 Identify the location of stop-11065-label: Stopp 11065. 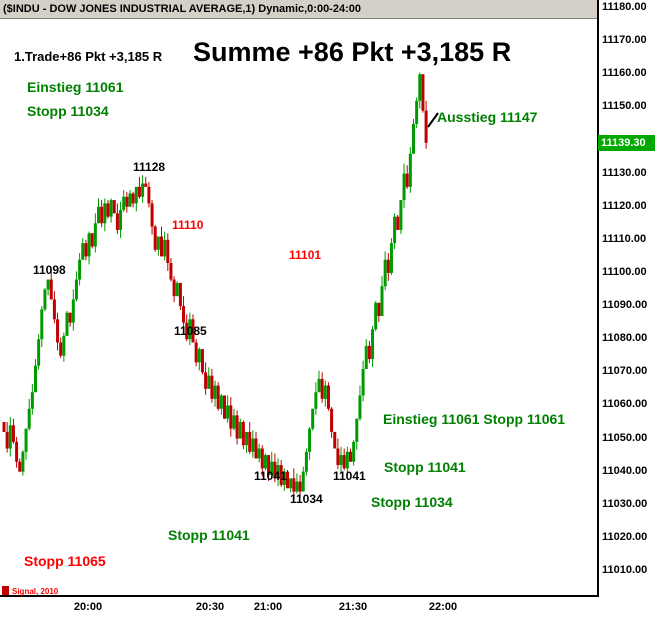
(65, 561).